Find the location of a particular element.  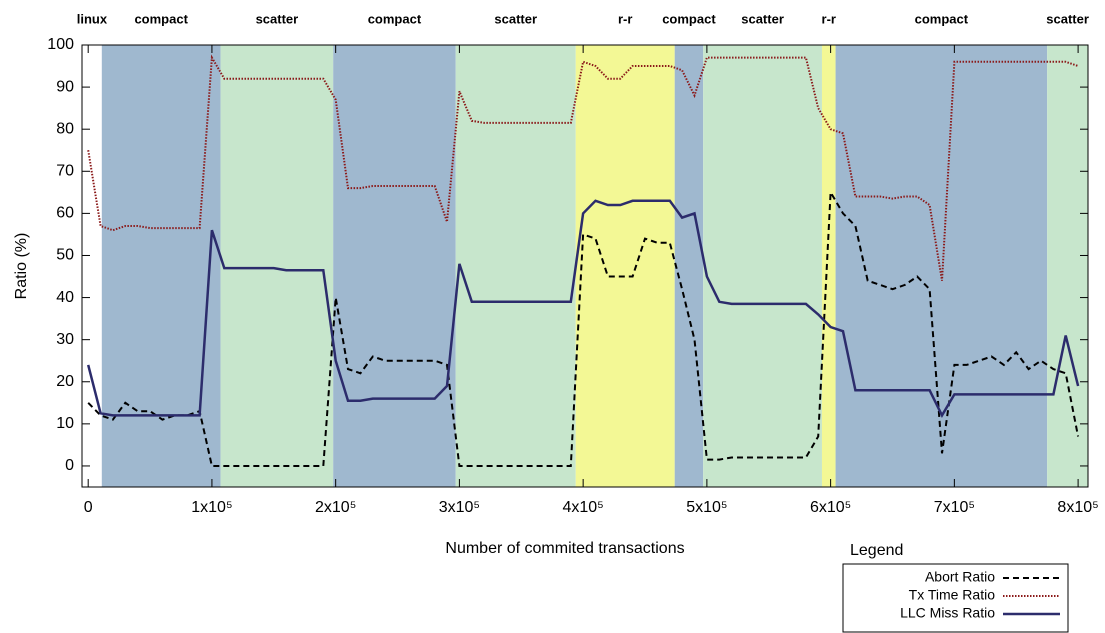

x-tick-label: 6x10⁵ is located at coordinates (830, 507).